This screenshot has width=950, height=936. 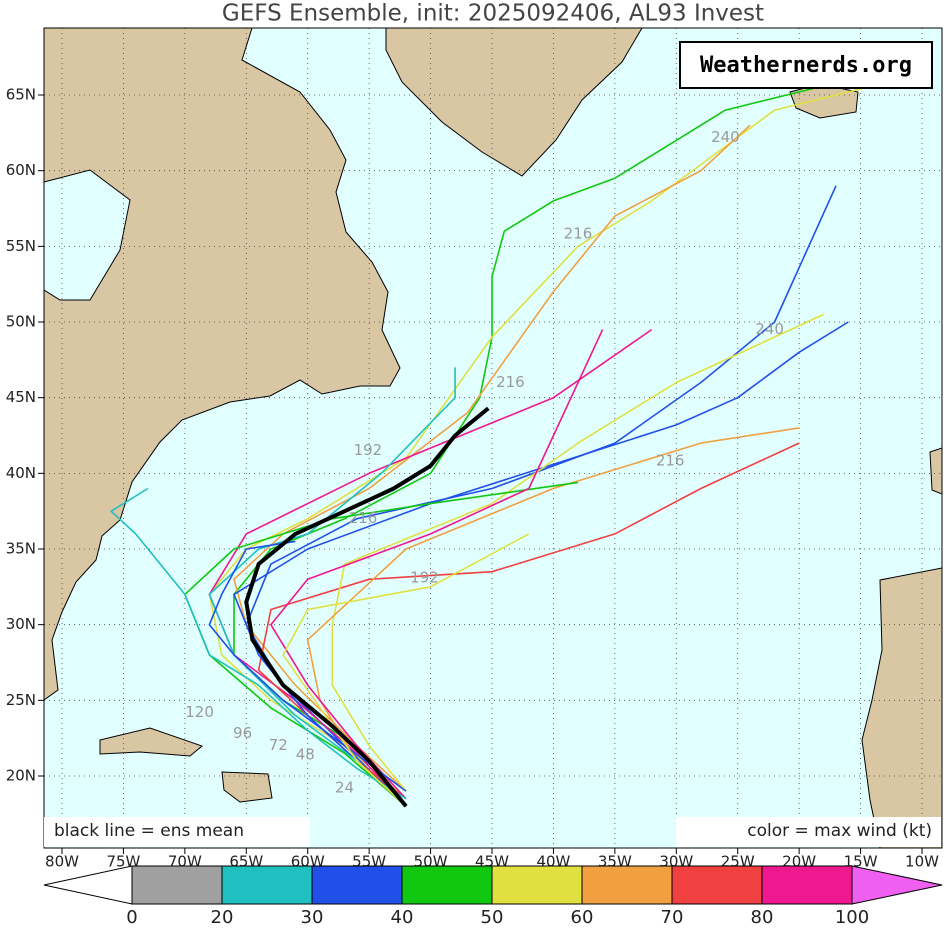 What do you see at coordinates (514, 102) in the screenshot?
I see `greenland` at bounding box center [514, 102].